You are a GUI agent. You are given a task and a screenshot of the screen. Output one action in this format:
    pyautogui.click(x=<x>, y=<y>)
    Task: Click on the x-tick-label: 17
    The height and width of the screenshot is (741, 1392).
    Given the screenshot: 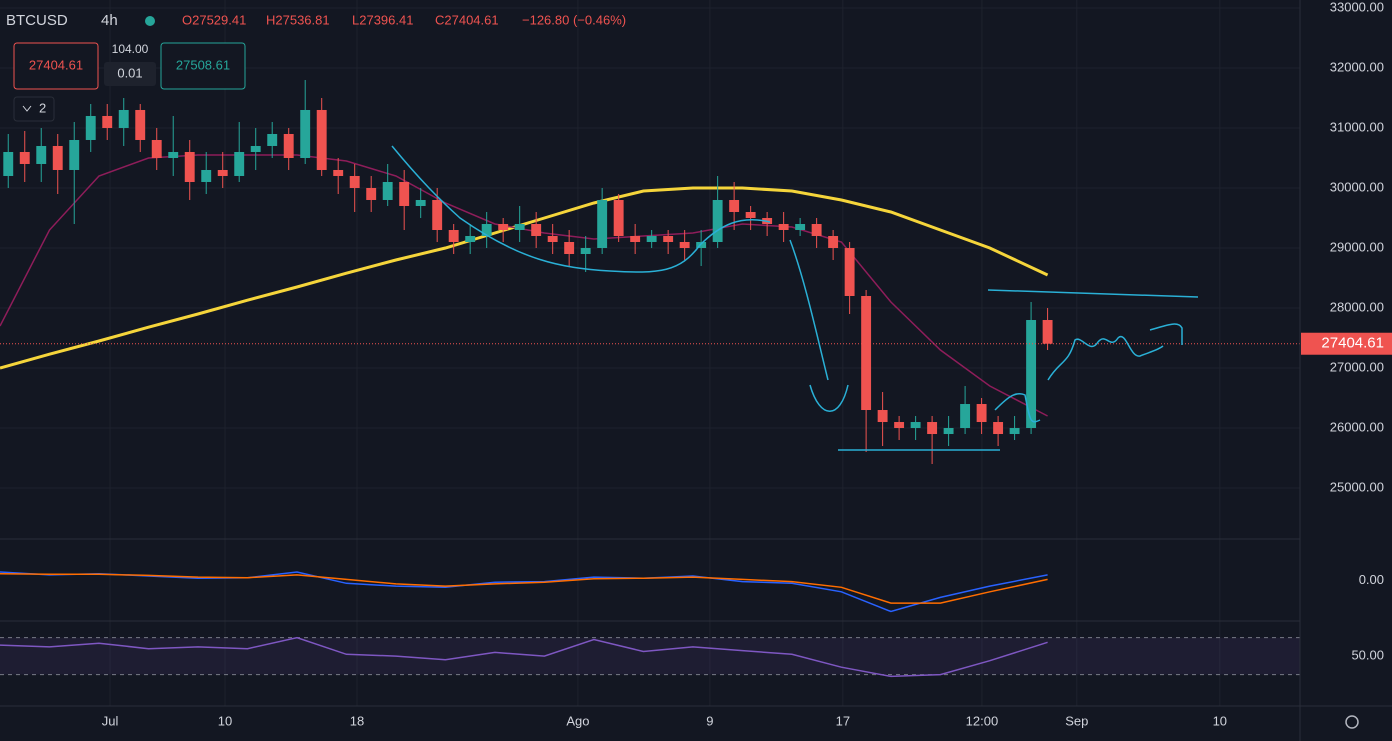 What is the action you would take?
    pyautogui.click(x=843, y=720)
    